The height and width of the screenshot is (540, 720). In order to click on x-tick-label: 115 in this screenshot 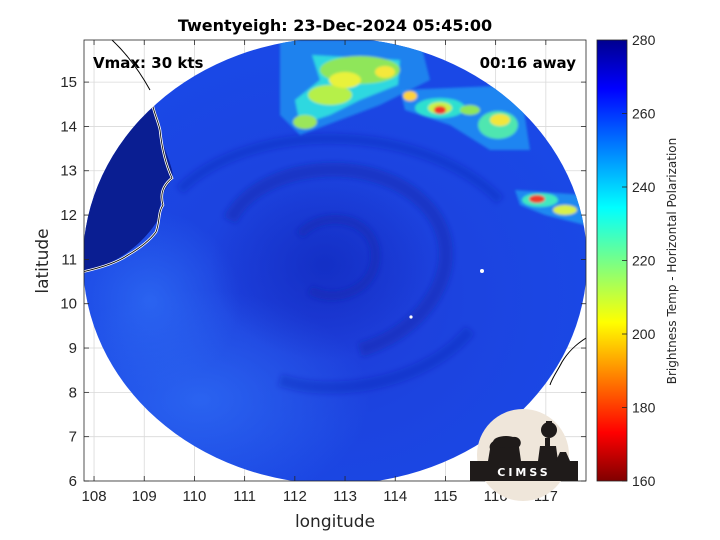, I will do `click(445, 496)`.